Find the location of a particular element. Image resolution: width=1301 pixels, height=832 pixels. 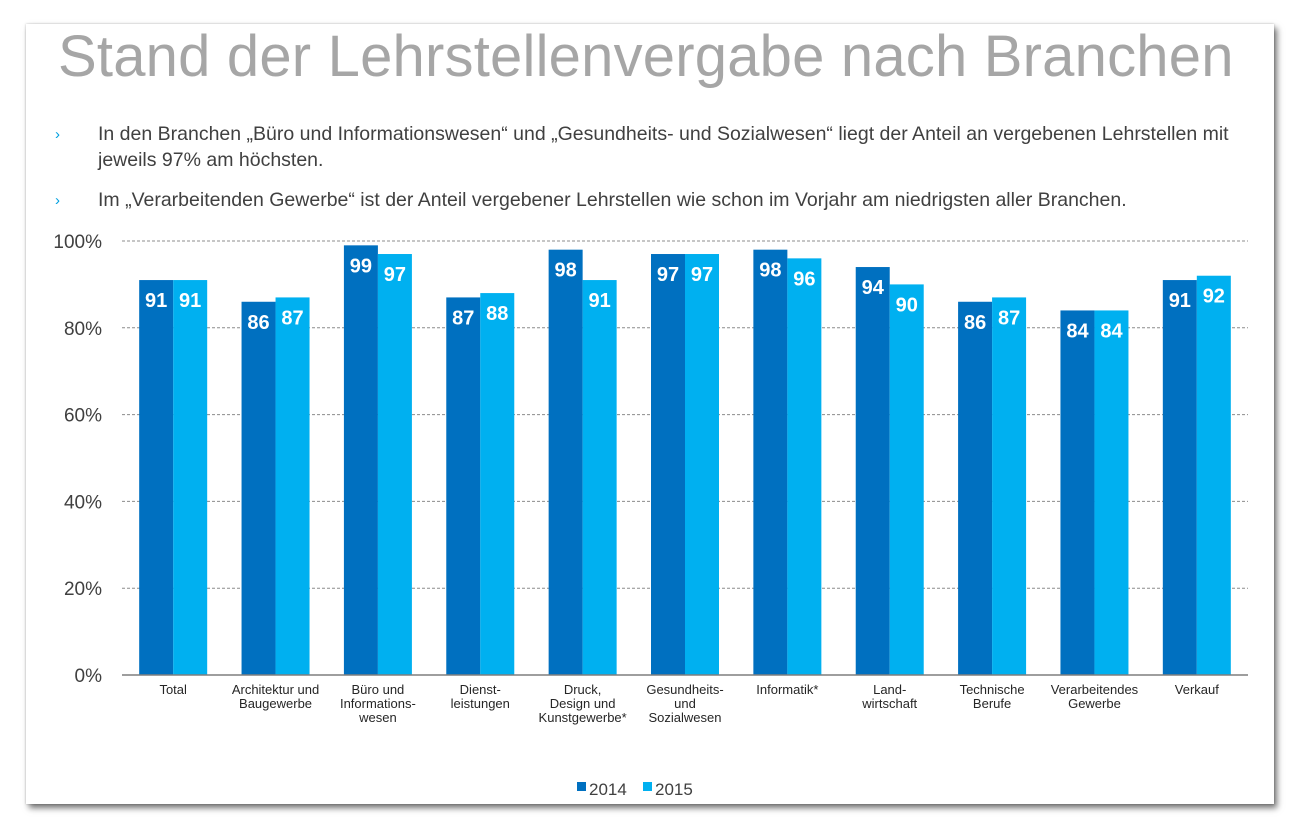

x-tick-label: Design und is located at coordinates (583, 703).